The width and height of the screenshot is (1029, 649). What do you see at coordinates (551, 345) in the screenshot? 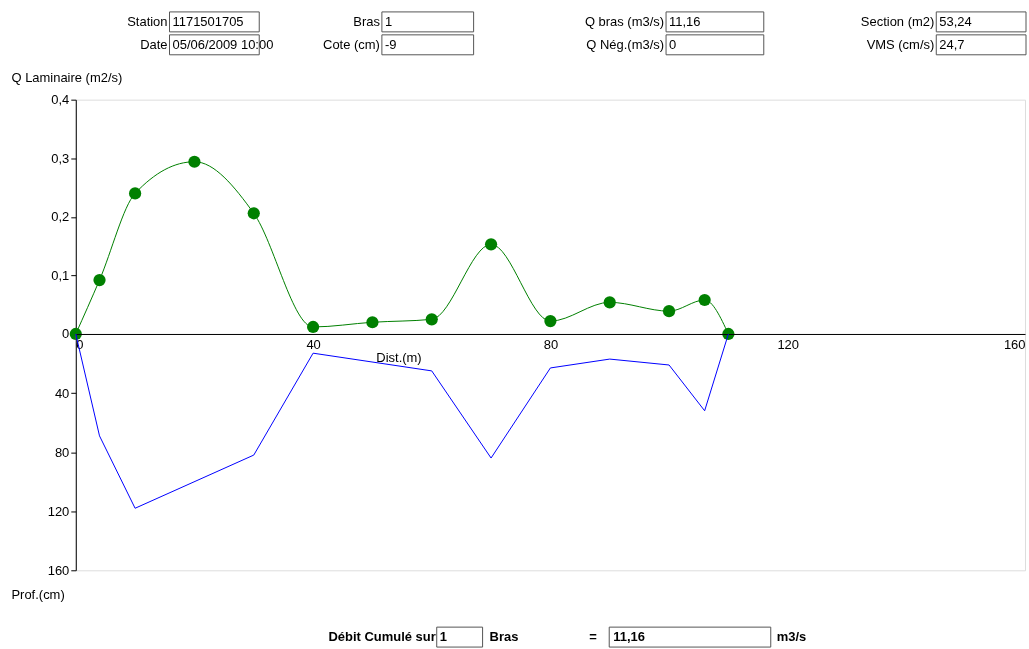
I see `x-tick-label: 80` at bounding box center [551, 345].